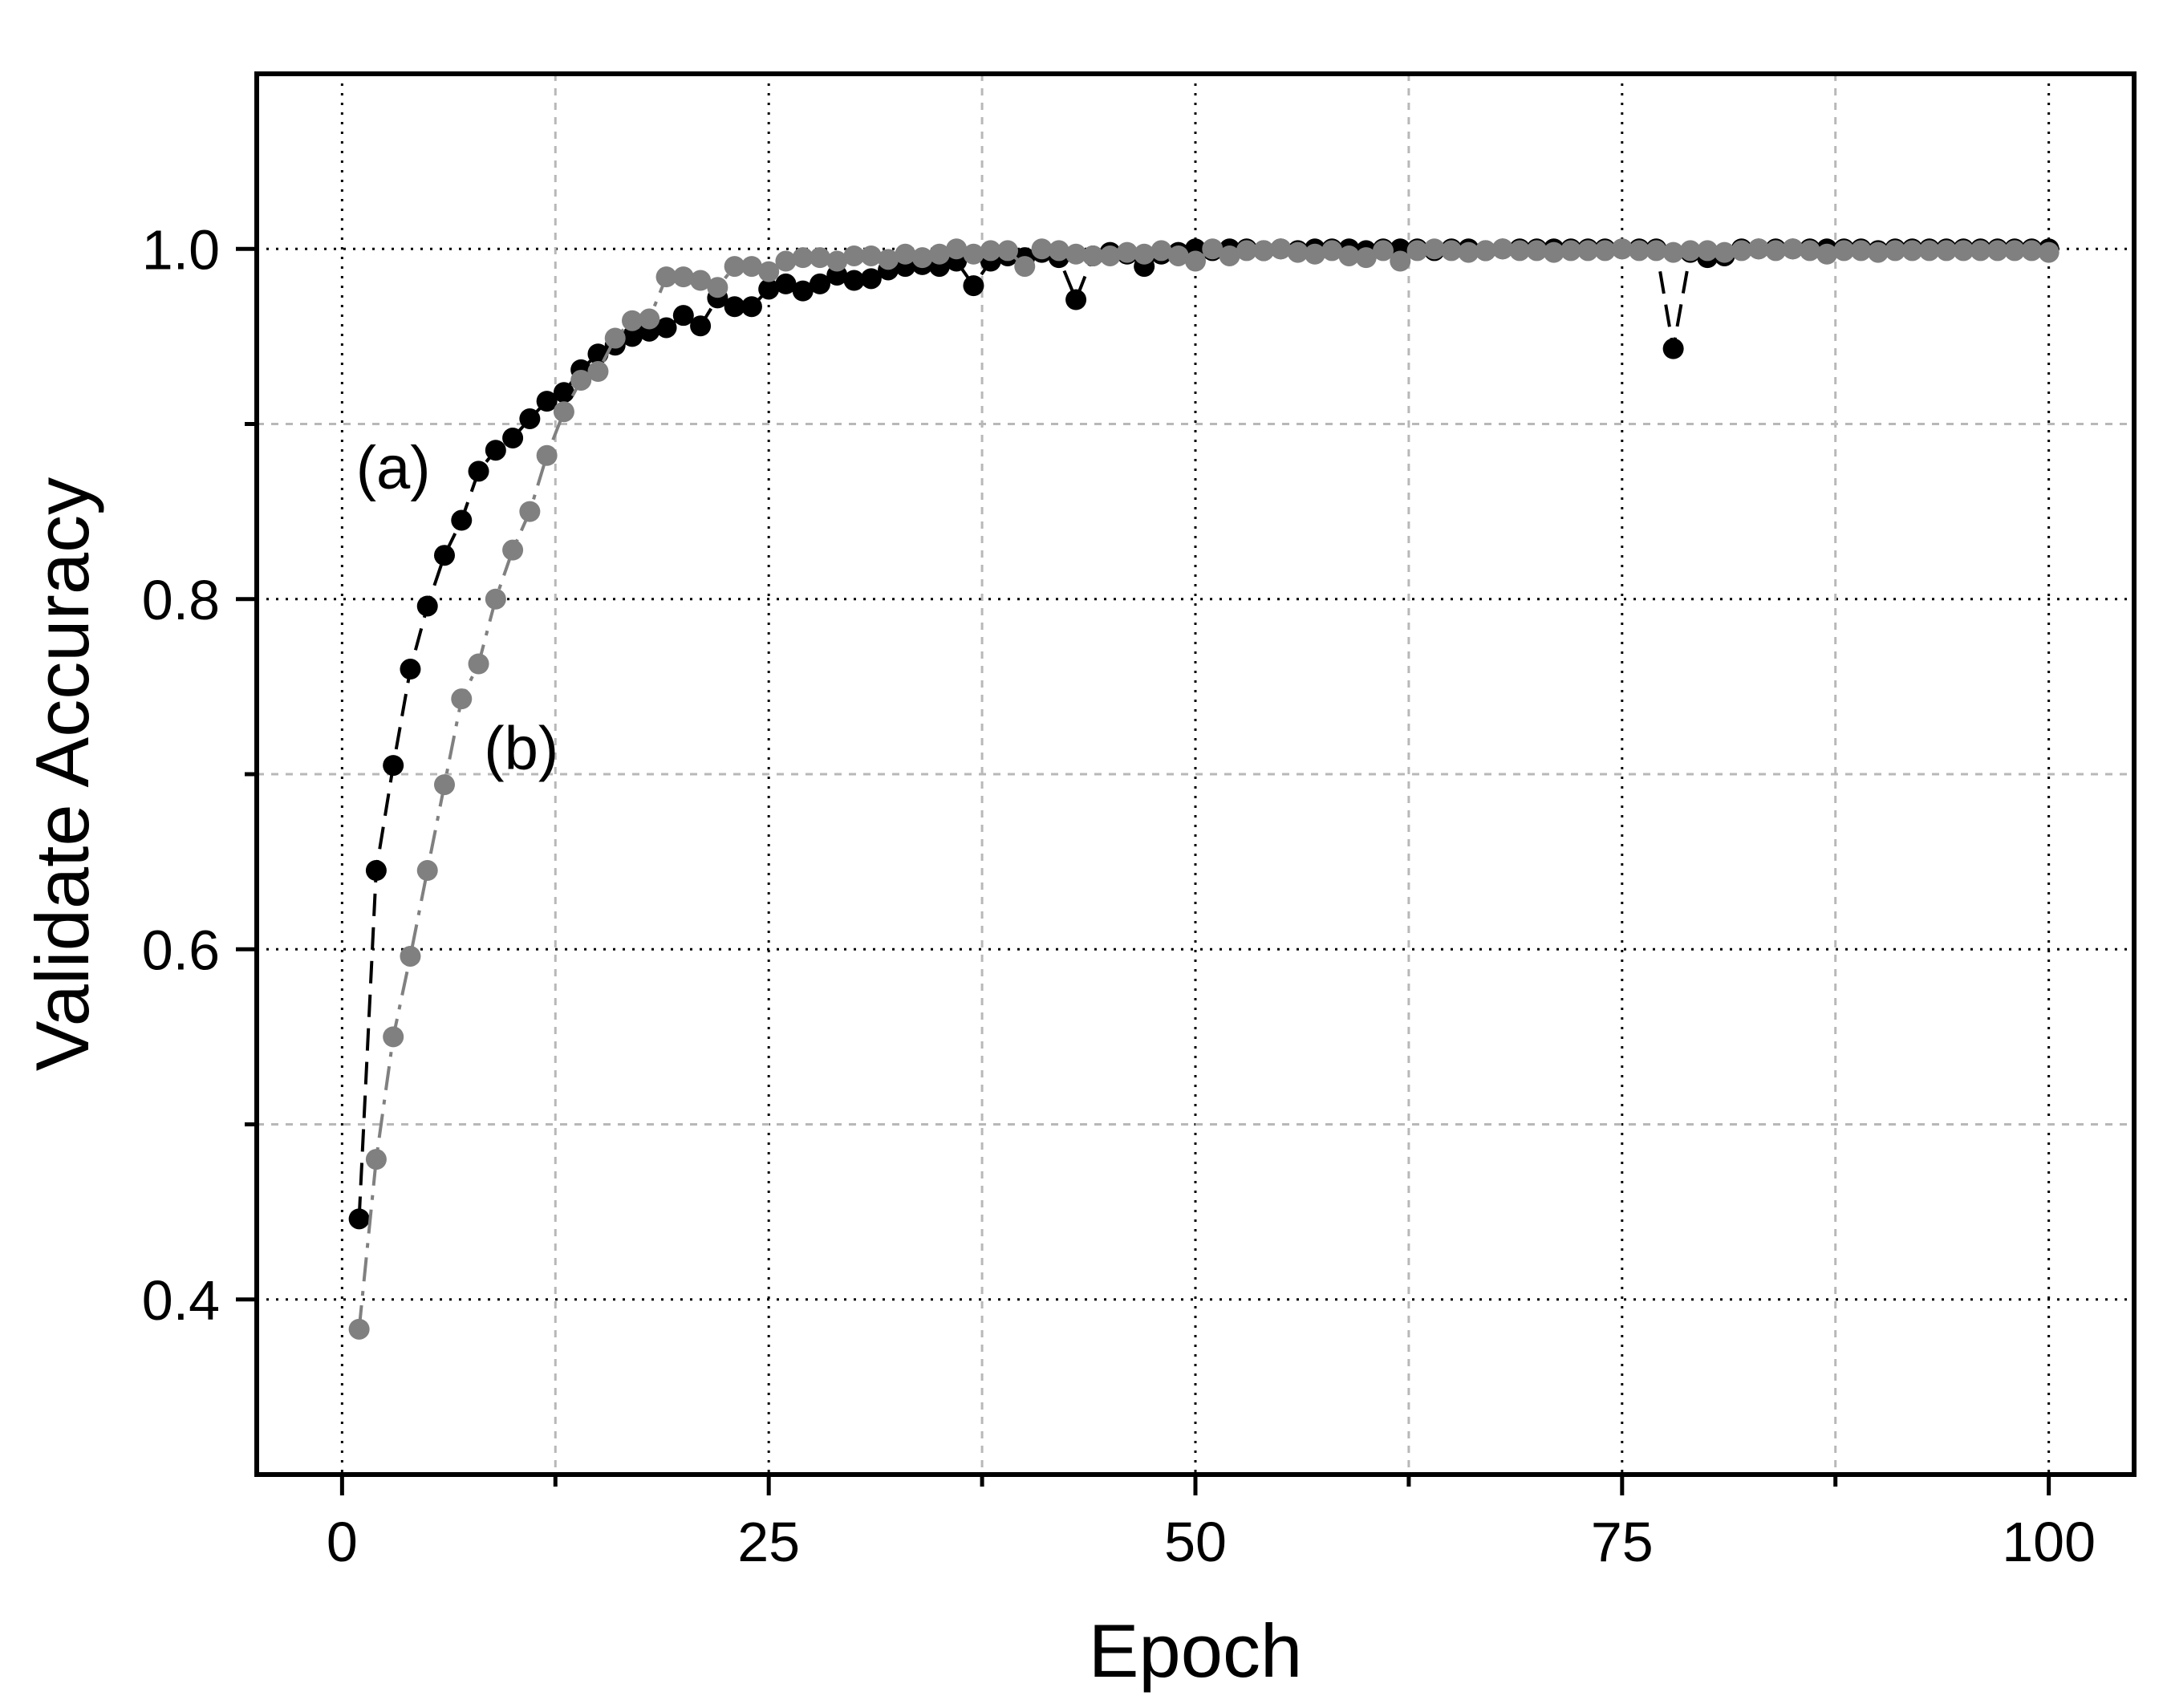  Describe the element at coordinates (62, 774) in the screenshot. I see `y-axis-title: Validate Accuracy` at that location.